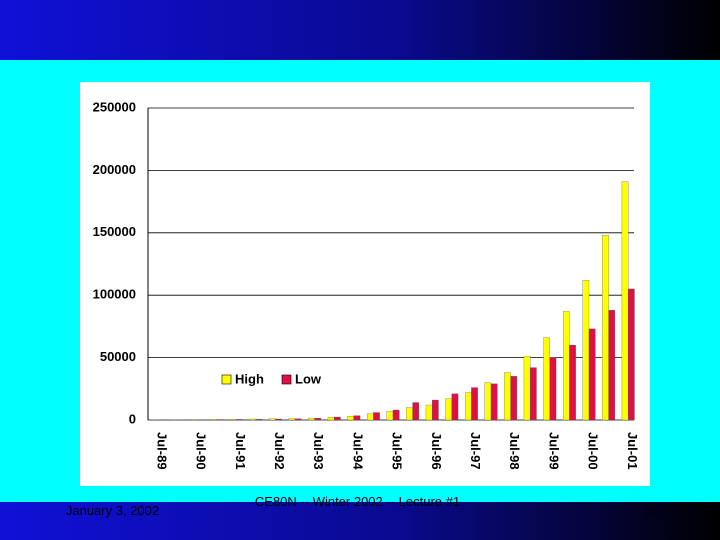 Image resolution: width=720 pixels, height=540 pixels. I want to click on x-tick-label: Jul-01, so click(632, 451).